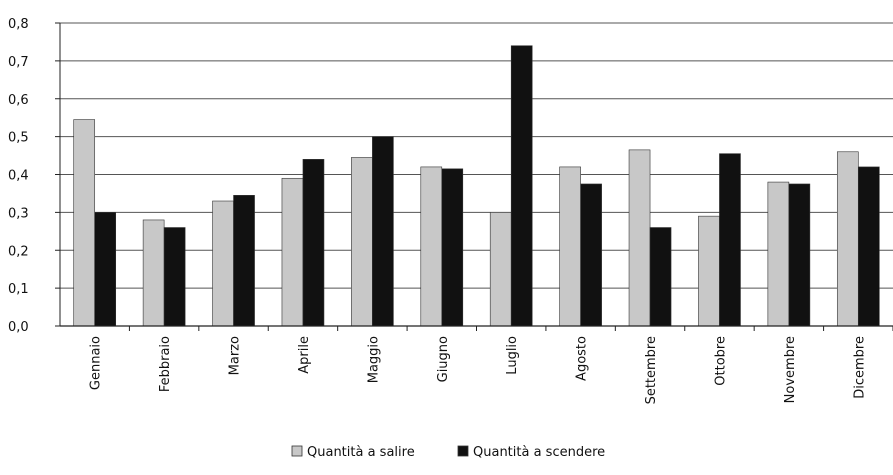 The image size is (893, 475). What do you see at coordinates (18, 327) in the screenshot?
I see `y-tick-label: 0,0` at bounding box center [18, 327].